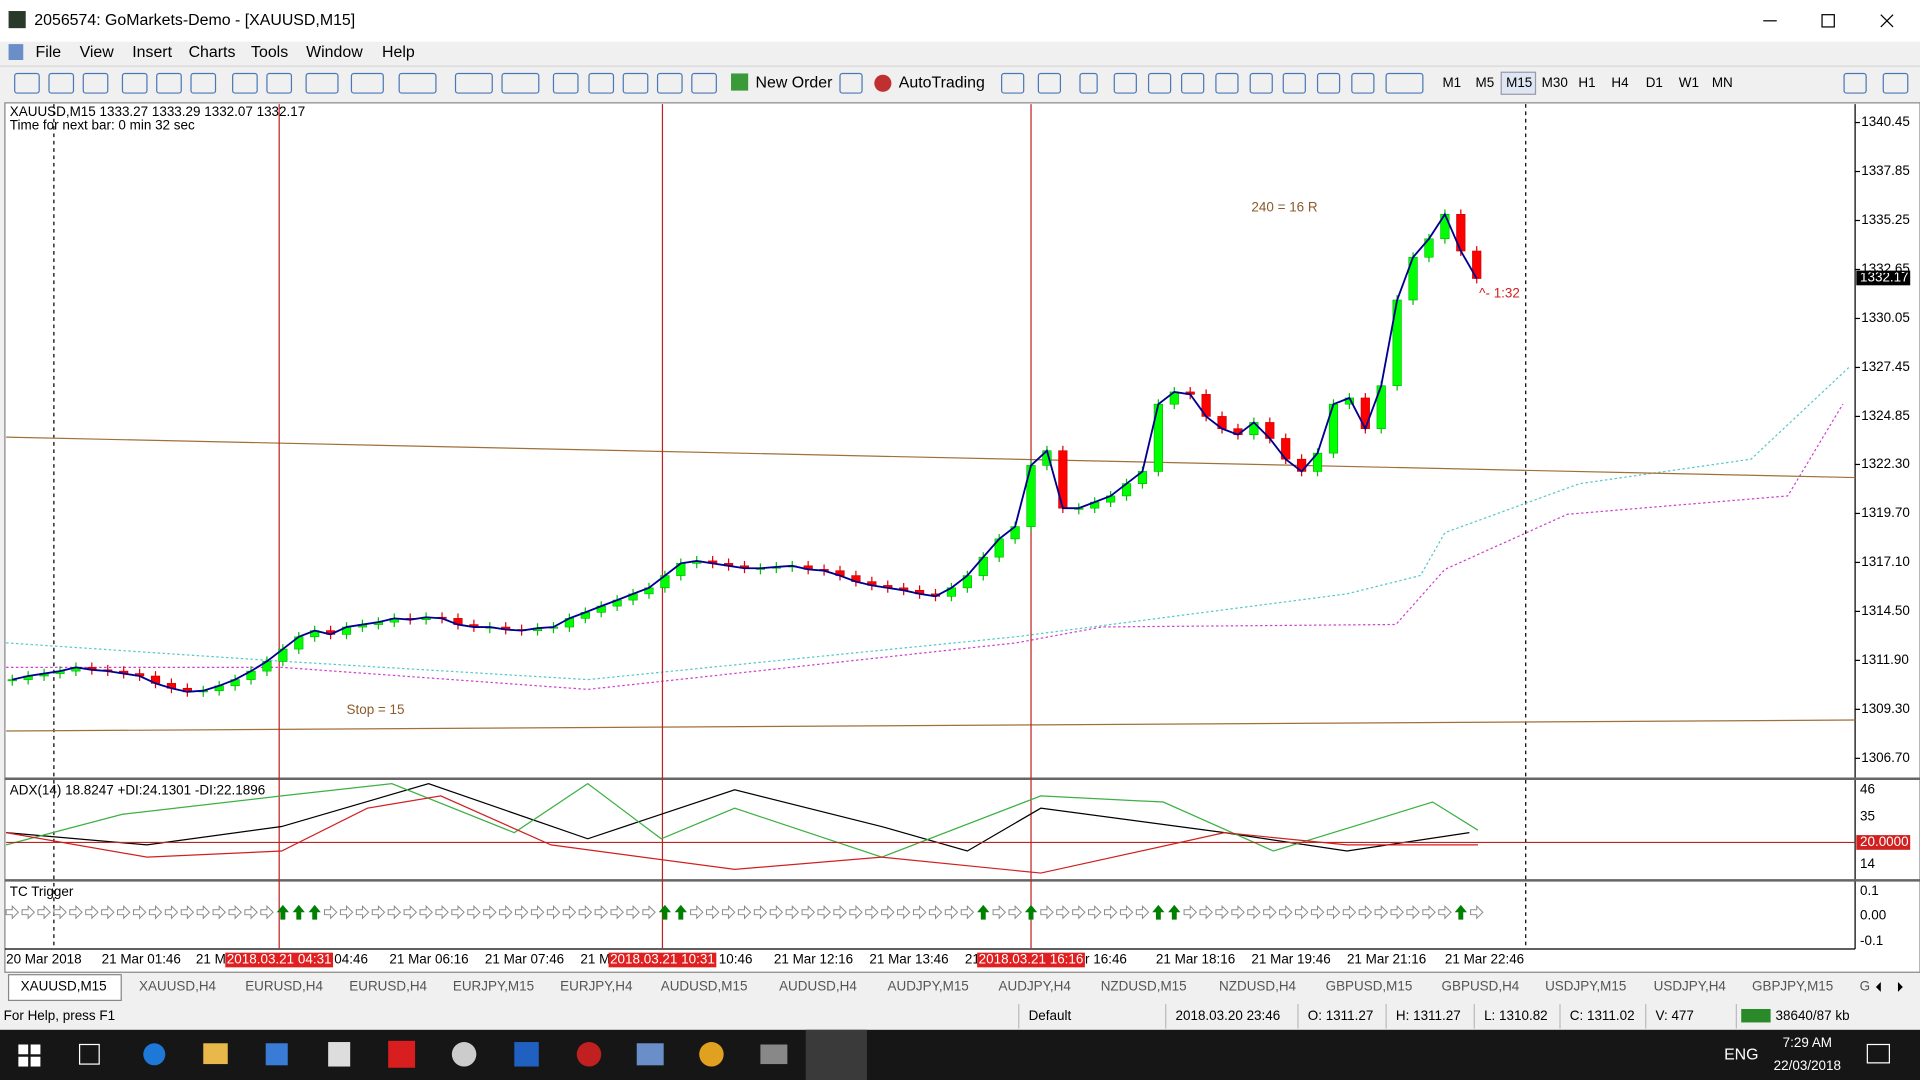  Describe the element at coordinates (836, 1054) in the screenshot. I see `metatrader` at that location.